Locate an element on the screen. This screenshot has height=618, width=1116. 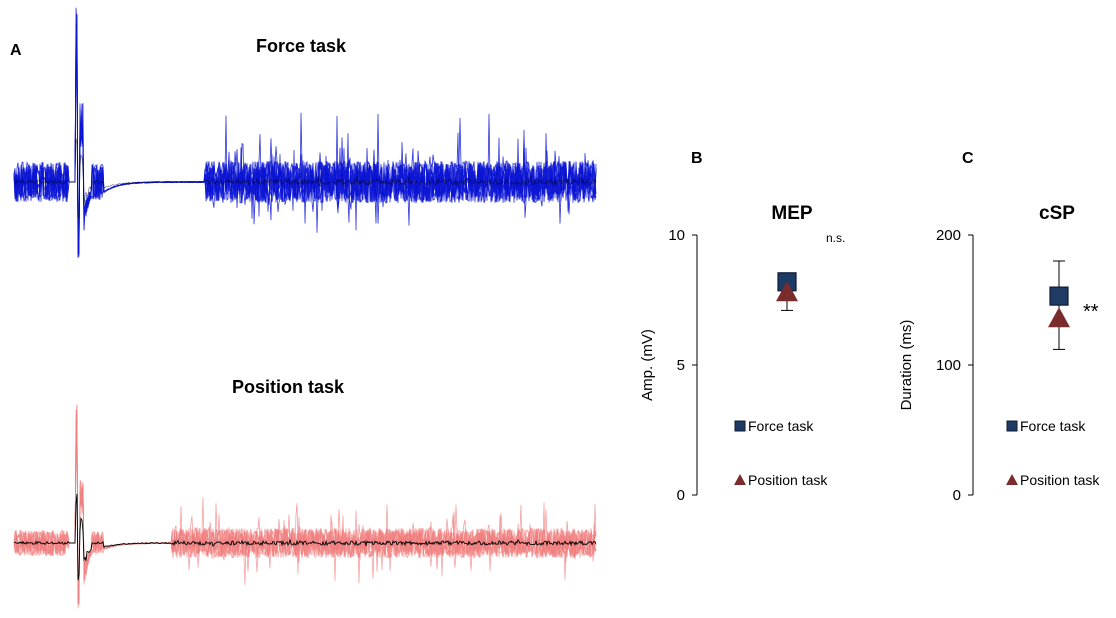
force-task-point is located at coordinates (1059, 296).